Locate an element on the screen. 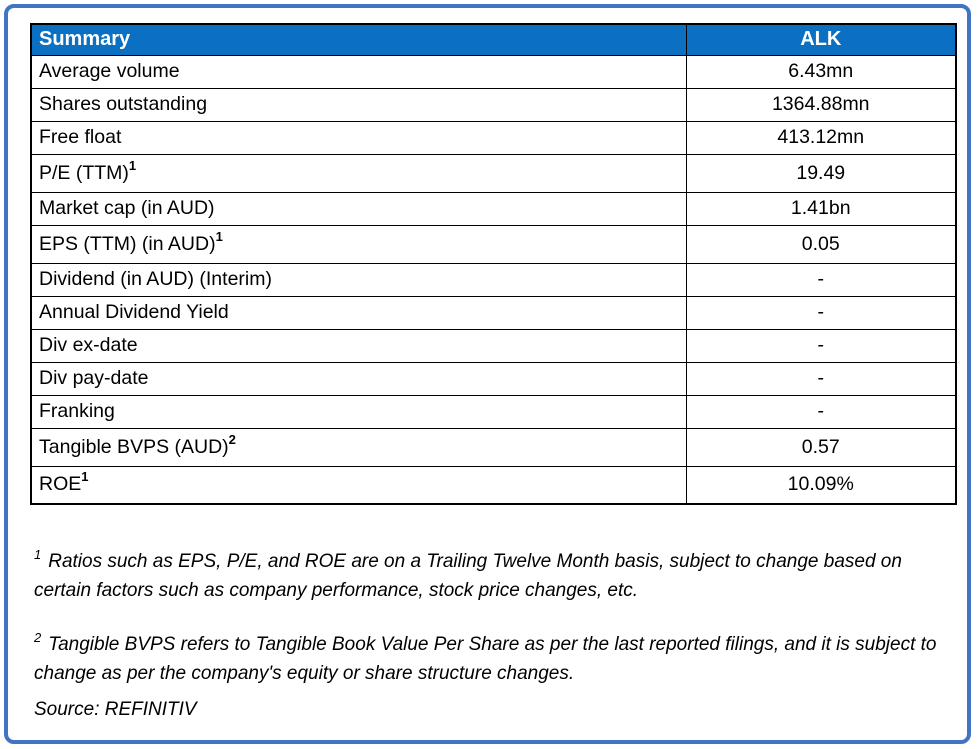  table-row: Div ex-date - is located at coordinates (493, 345).